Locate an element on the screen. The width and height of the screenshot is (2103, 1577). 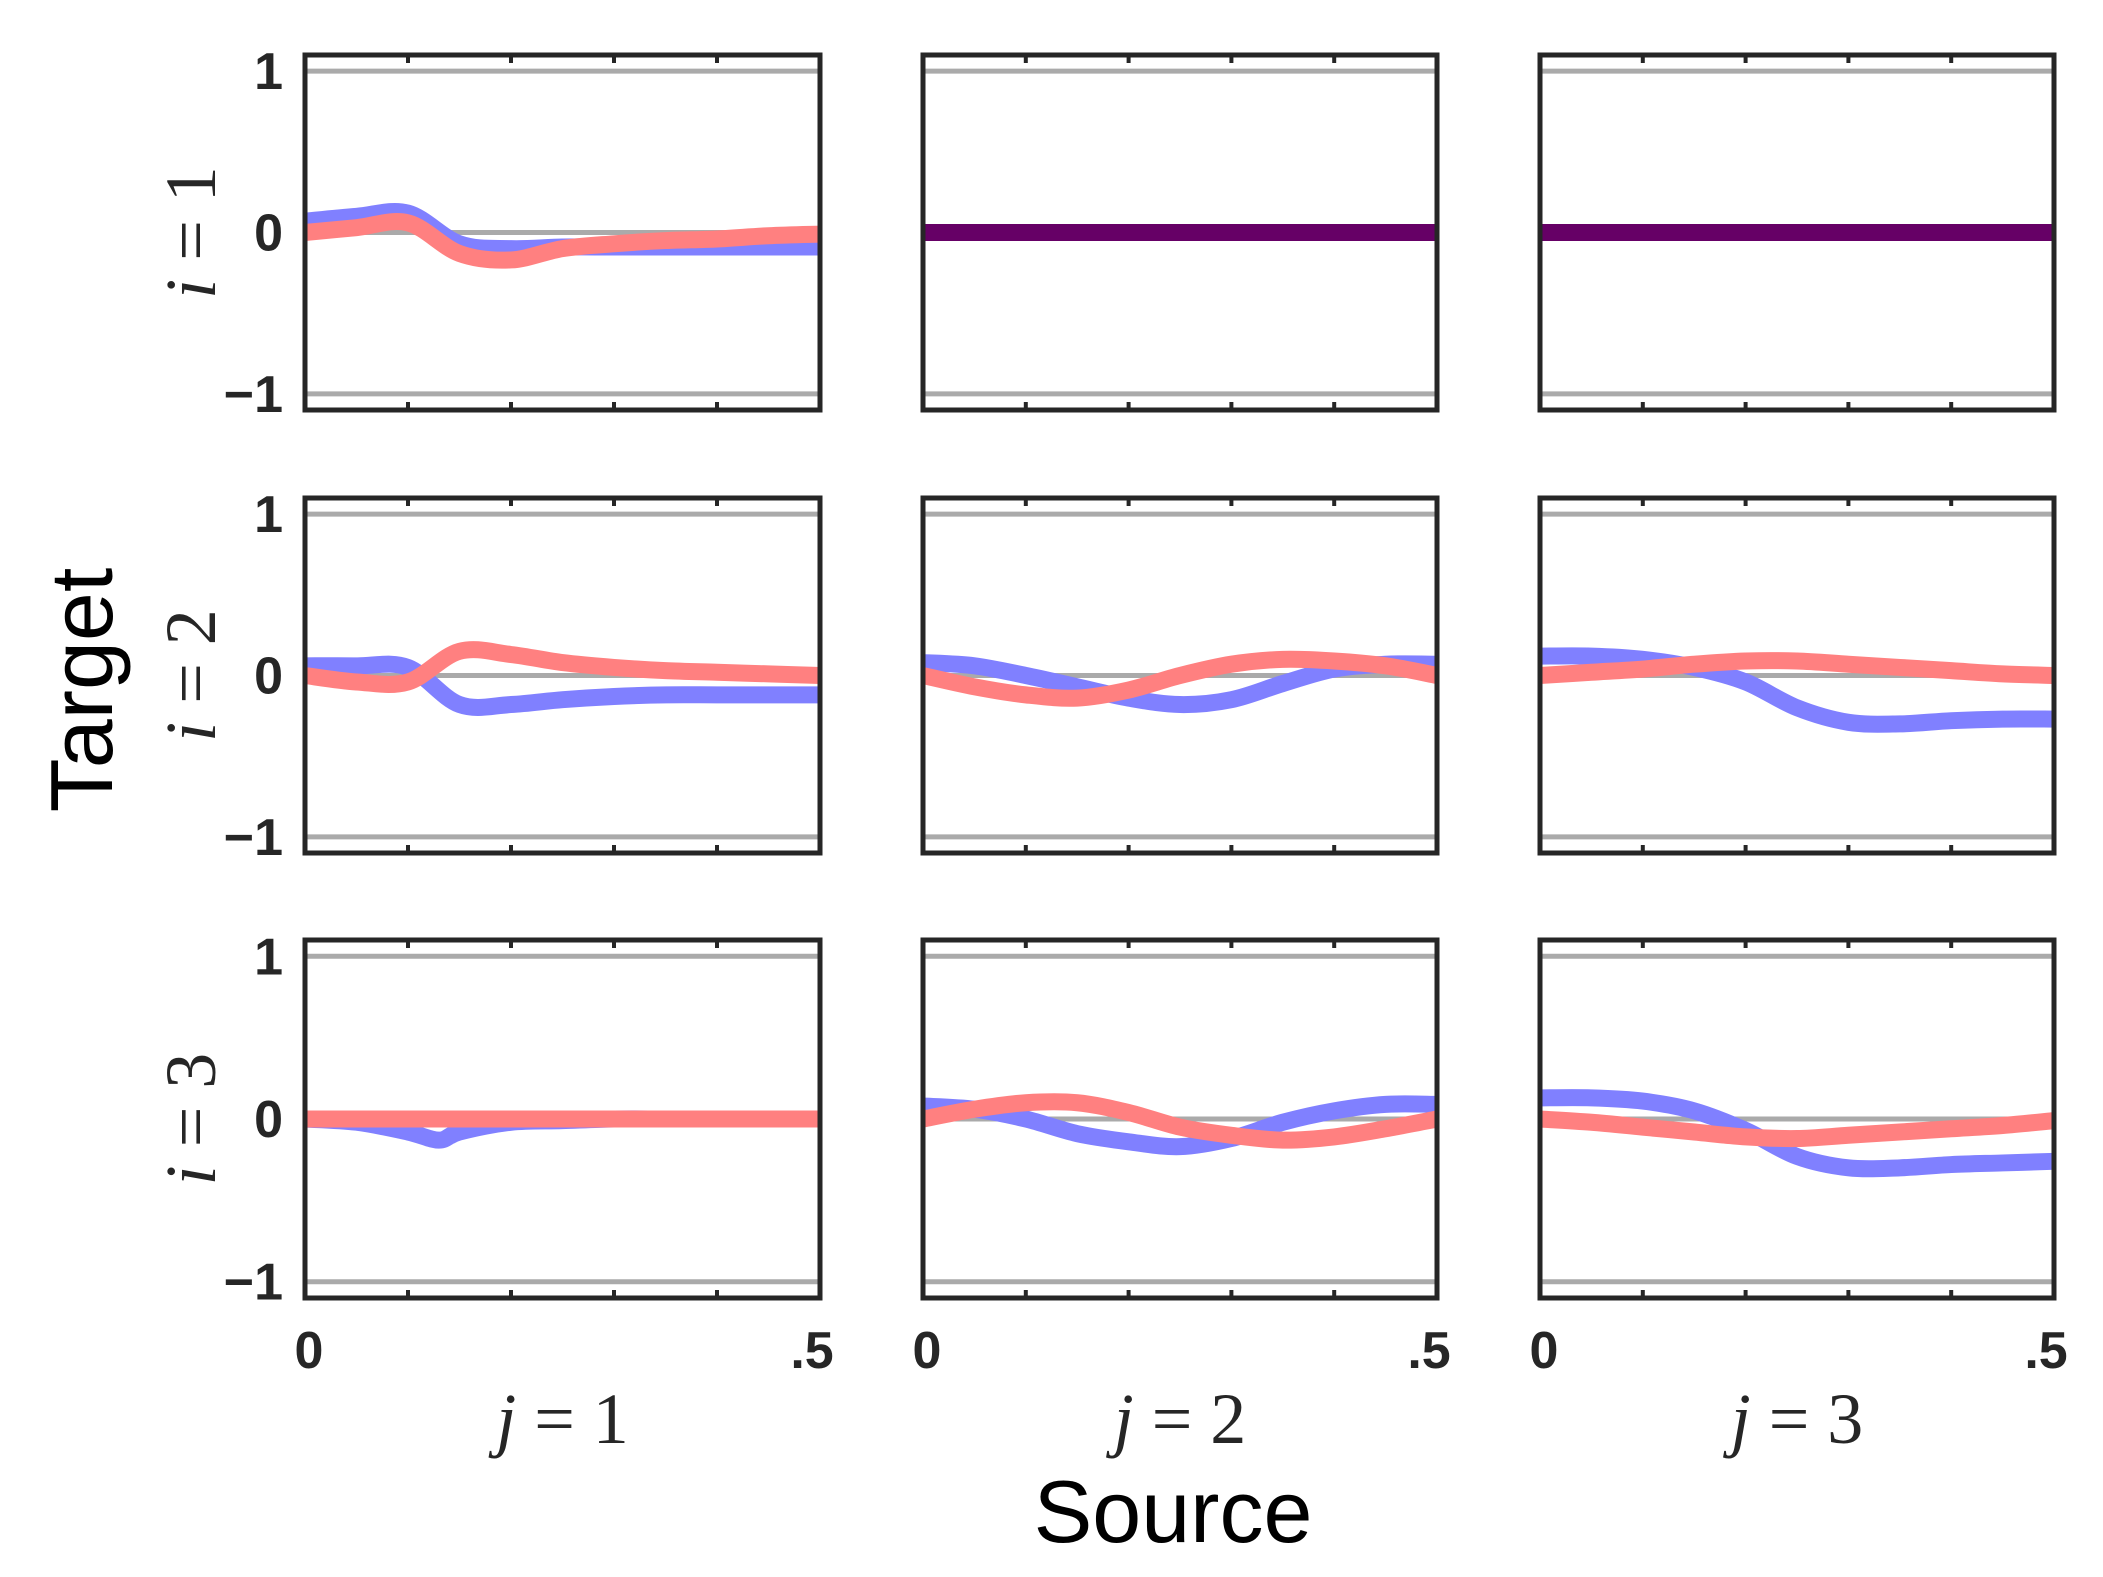
column-label-1: j = 1 is located at coordinates (558, 1419).